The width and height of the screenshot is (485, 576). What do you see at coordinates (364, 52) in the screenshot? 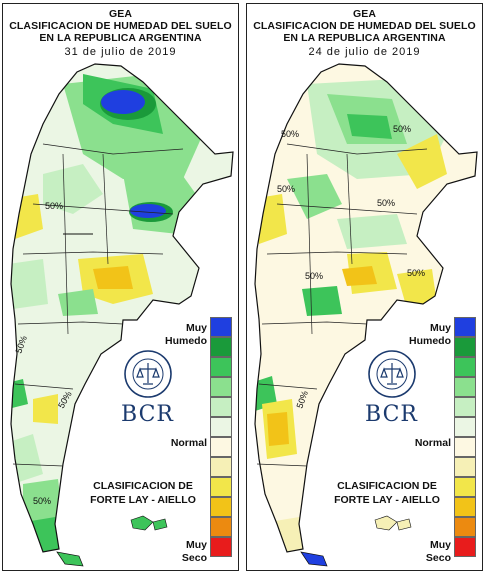
I see `map-date: 24 de julio de 2019` at bounding box center [364, 52].